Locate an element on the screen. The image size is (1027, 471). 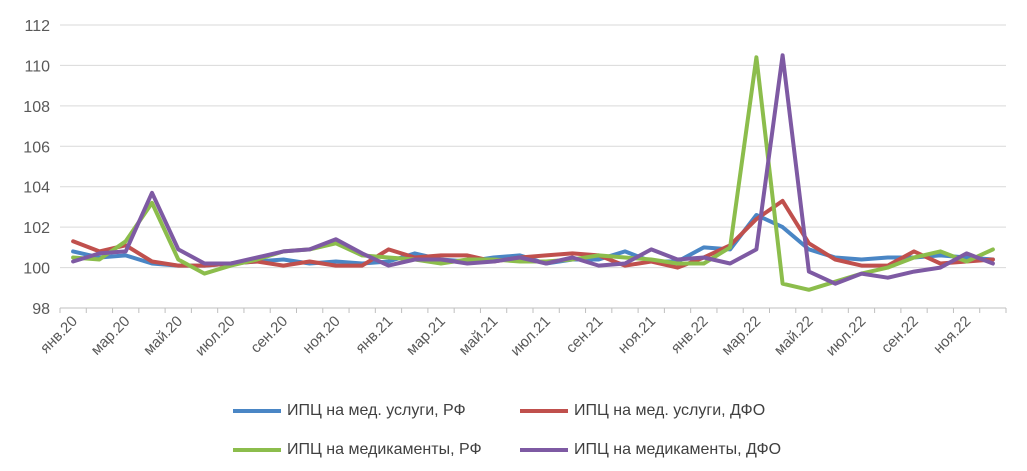
legend-label: ИПЦ на мед. услуги, ДФО is located at coordinates (670, 410).